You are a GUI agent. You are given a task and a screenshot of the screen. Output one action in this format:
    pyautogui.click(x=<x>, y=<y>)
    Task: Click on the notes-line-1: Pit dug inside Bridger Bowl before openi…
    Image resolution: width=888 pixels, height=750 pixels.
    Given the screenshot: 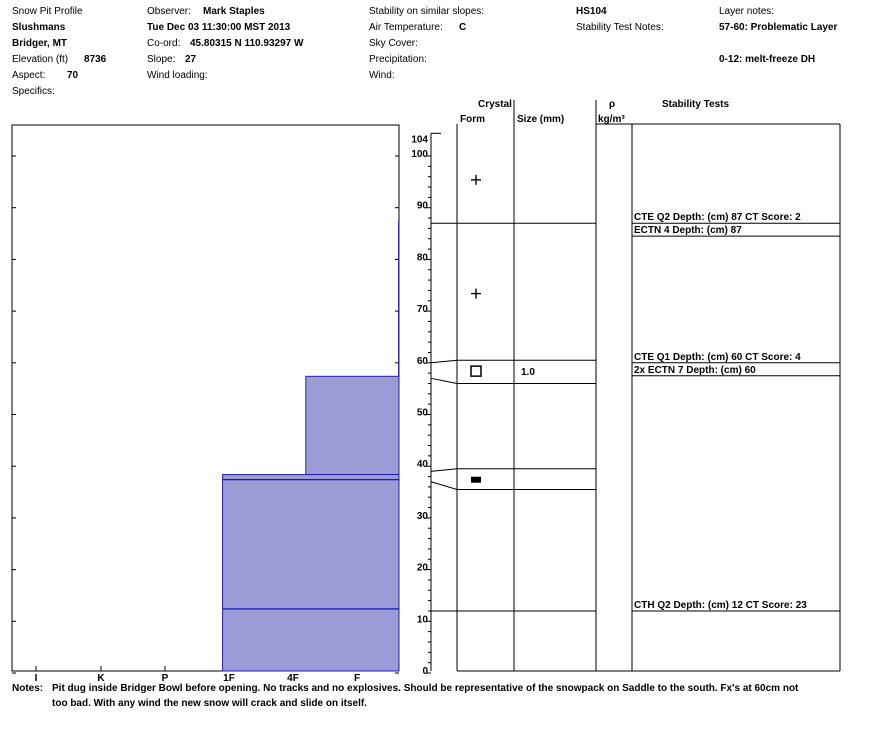 What is the action you would take?
    pyautogui.click(x=425, y=688)
    